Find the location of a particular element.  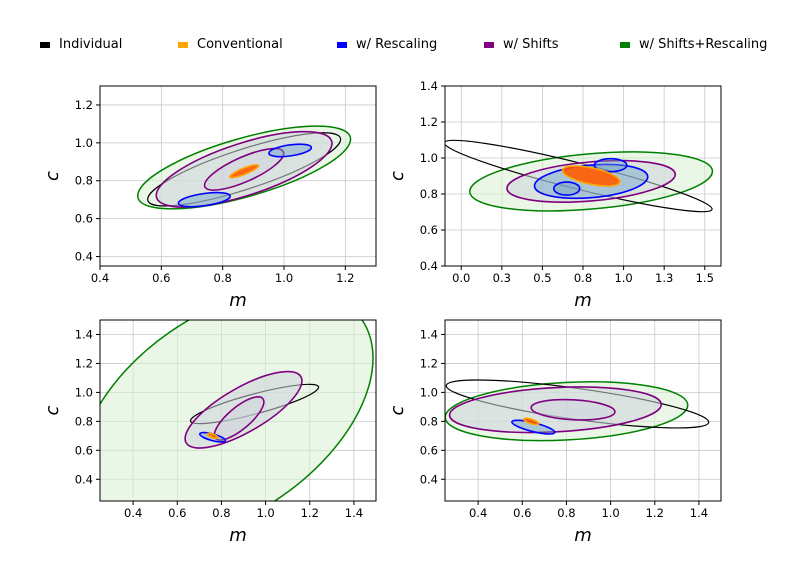

legend-swatch-shifts-rescaling is located at coordinates (625, 44).